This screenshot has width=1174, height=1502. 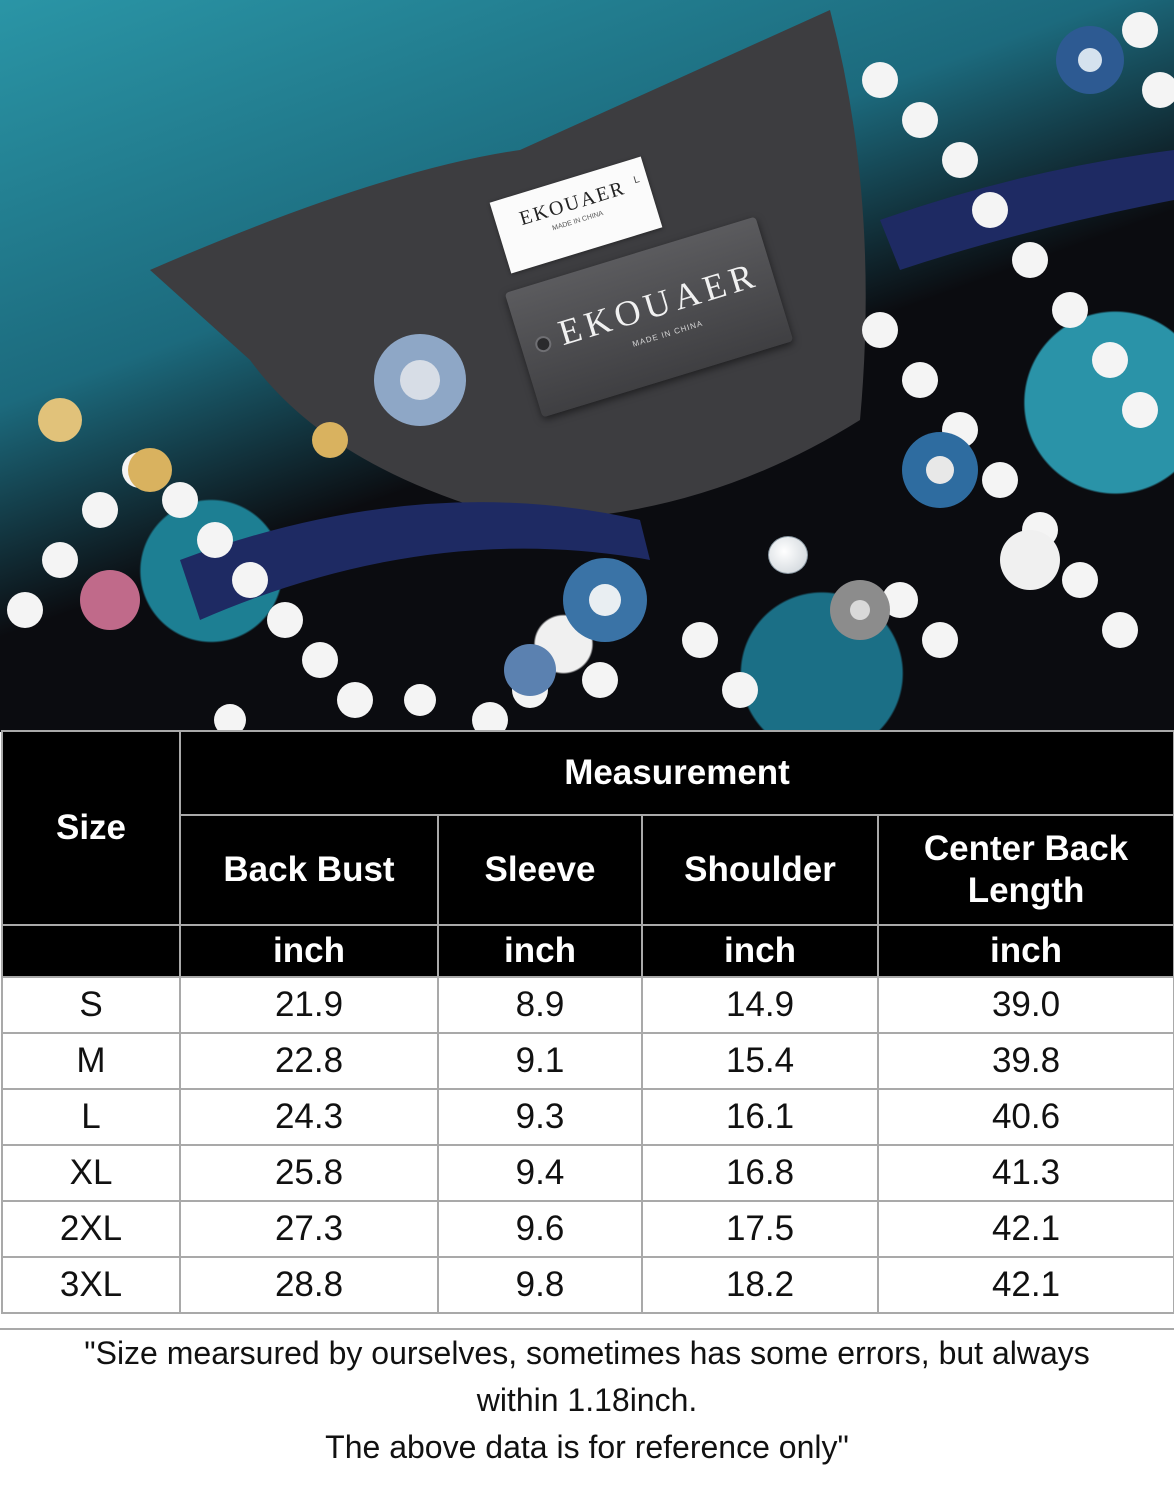 I want to click on table-row: 2XL 27.3 9.6 17.5 42.1, so click(x=587, y=1229).